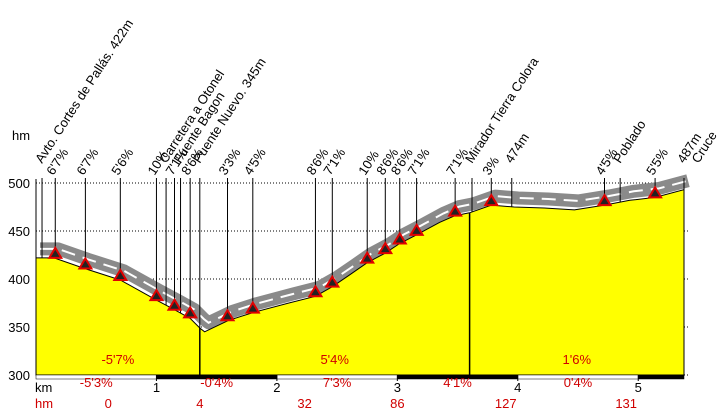  What do you see at coordinates (43, 387) in the screenshot?
I see `x-axis-label: km` at bounding box center [43, 387].